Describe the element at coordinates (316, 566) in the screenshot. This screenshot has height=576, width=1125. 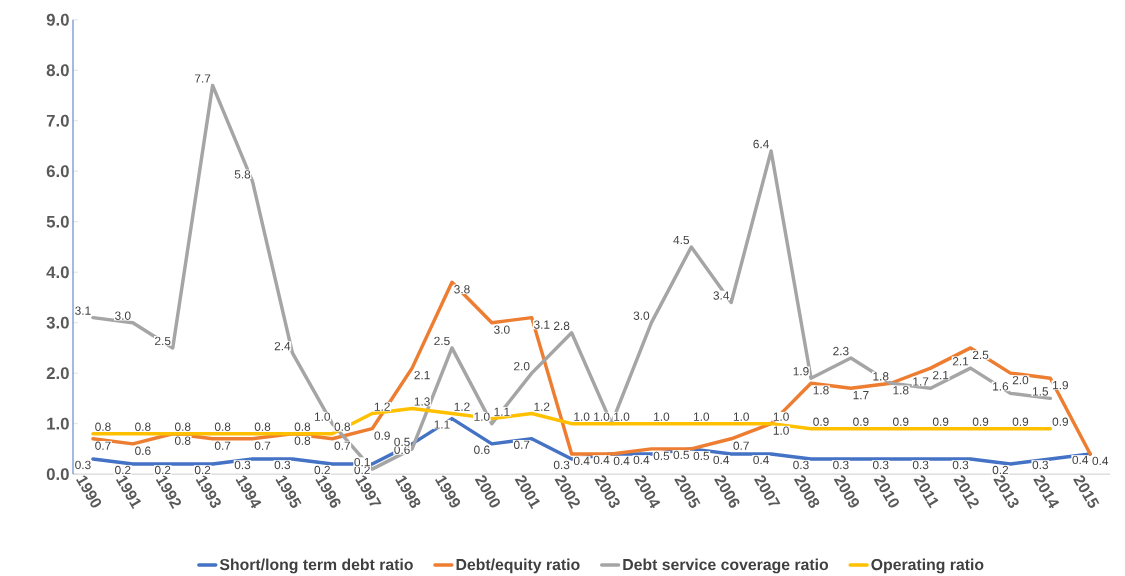
I see `legend-label: Short/long term debt ratio` at that location.